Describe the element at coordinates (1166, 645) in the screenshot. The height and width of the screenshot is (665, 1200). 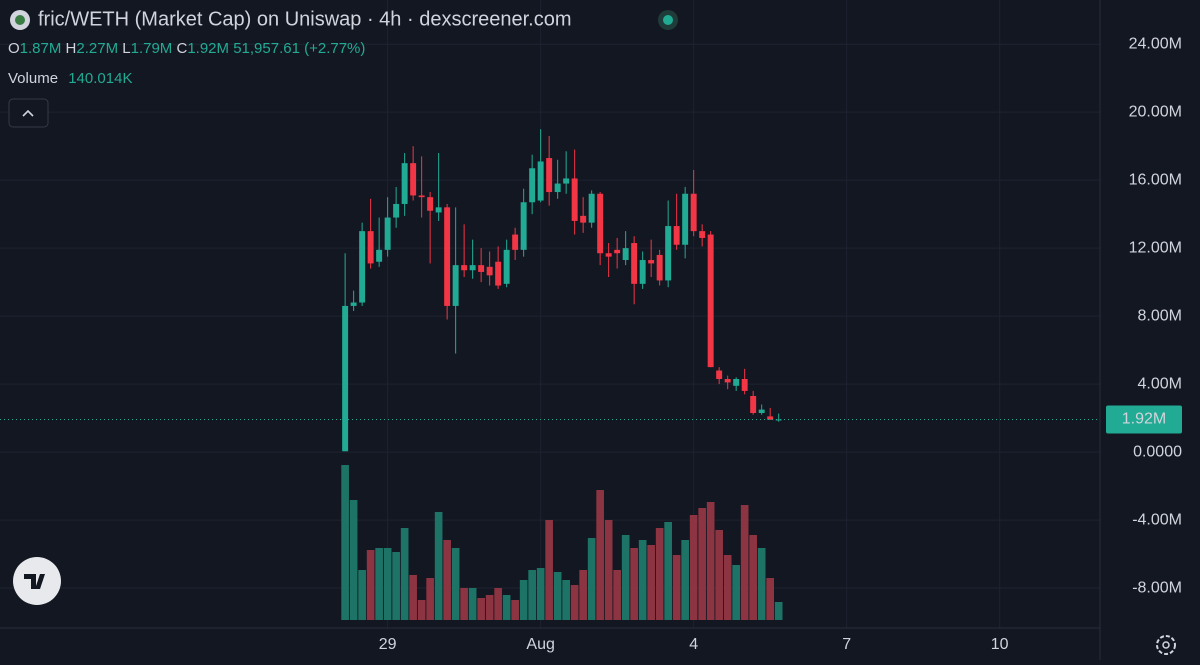
I see `settings-icon` at that location.